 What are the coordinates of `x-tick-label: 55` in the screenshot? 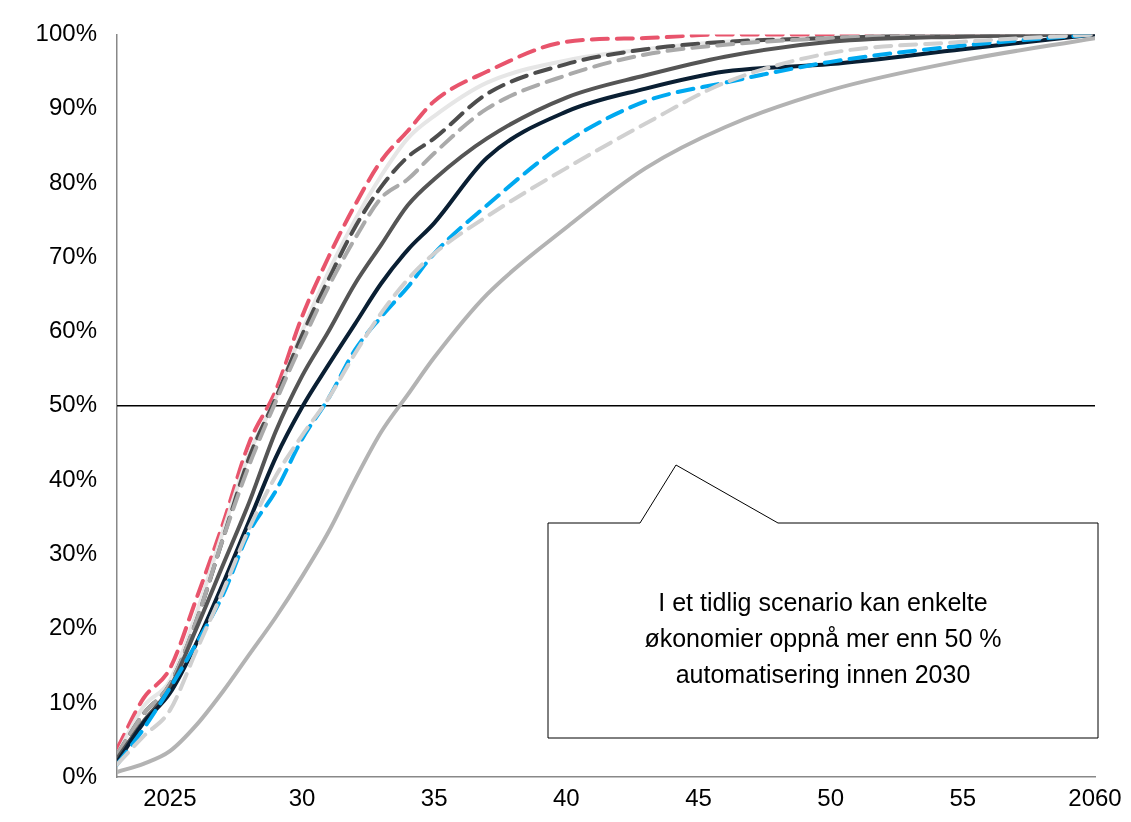 It's located at (963, 798).